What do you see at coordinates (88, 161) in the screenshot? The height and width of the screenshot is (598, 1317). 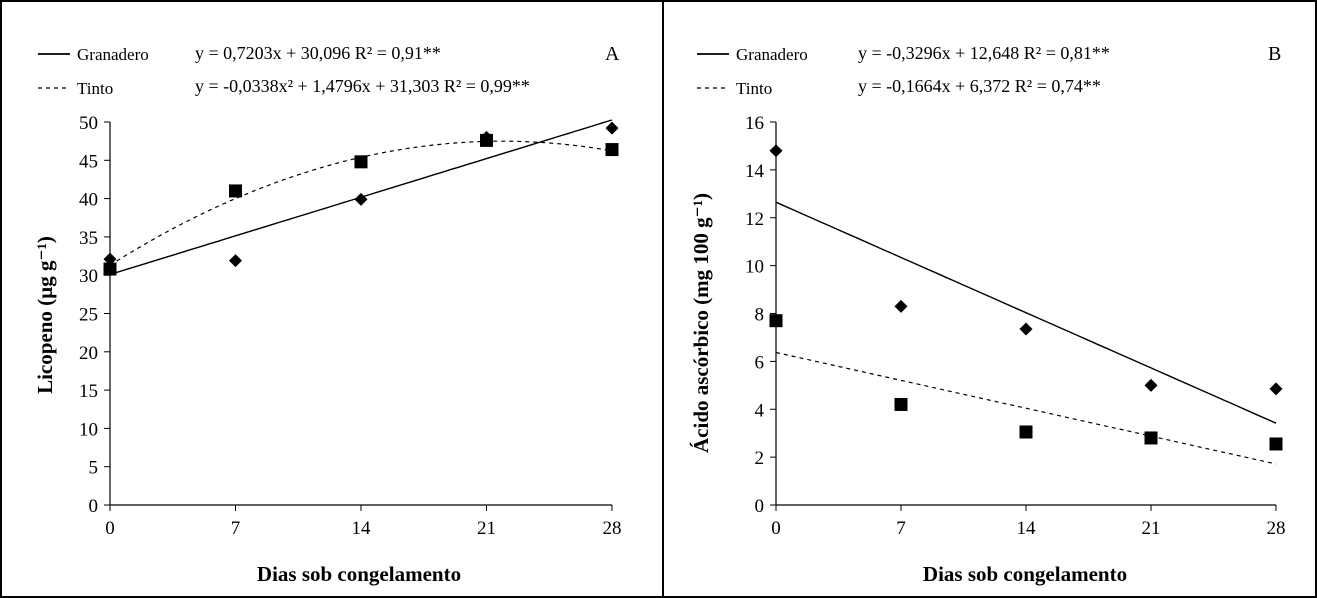 I see `y-tick-label: 45` at bounding box center [88, 161].